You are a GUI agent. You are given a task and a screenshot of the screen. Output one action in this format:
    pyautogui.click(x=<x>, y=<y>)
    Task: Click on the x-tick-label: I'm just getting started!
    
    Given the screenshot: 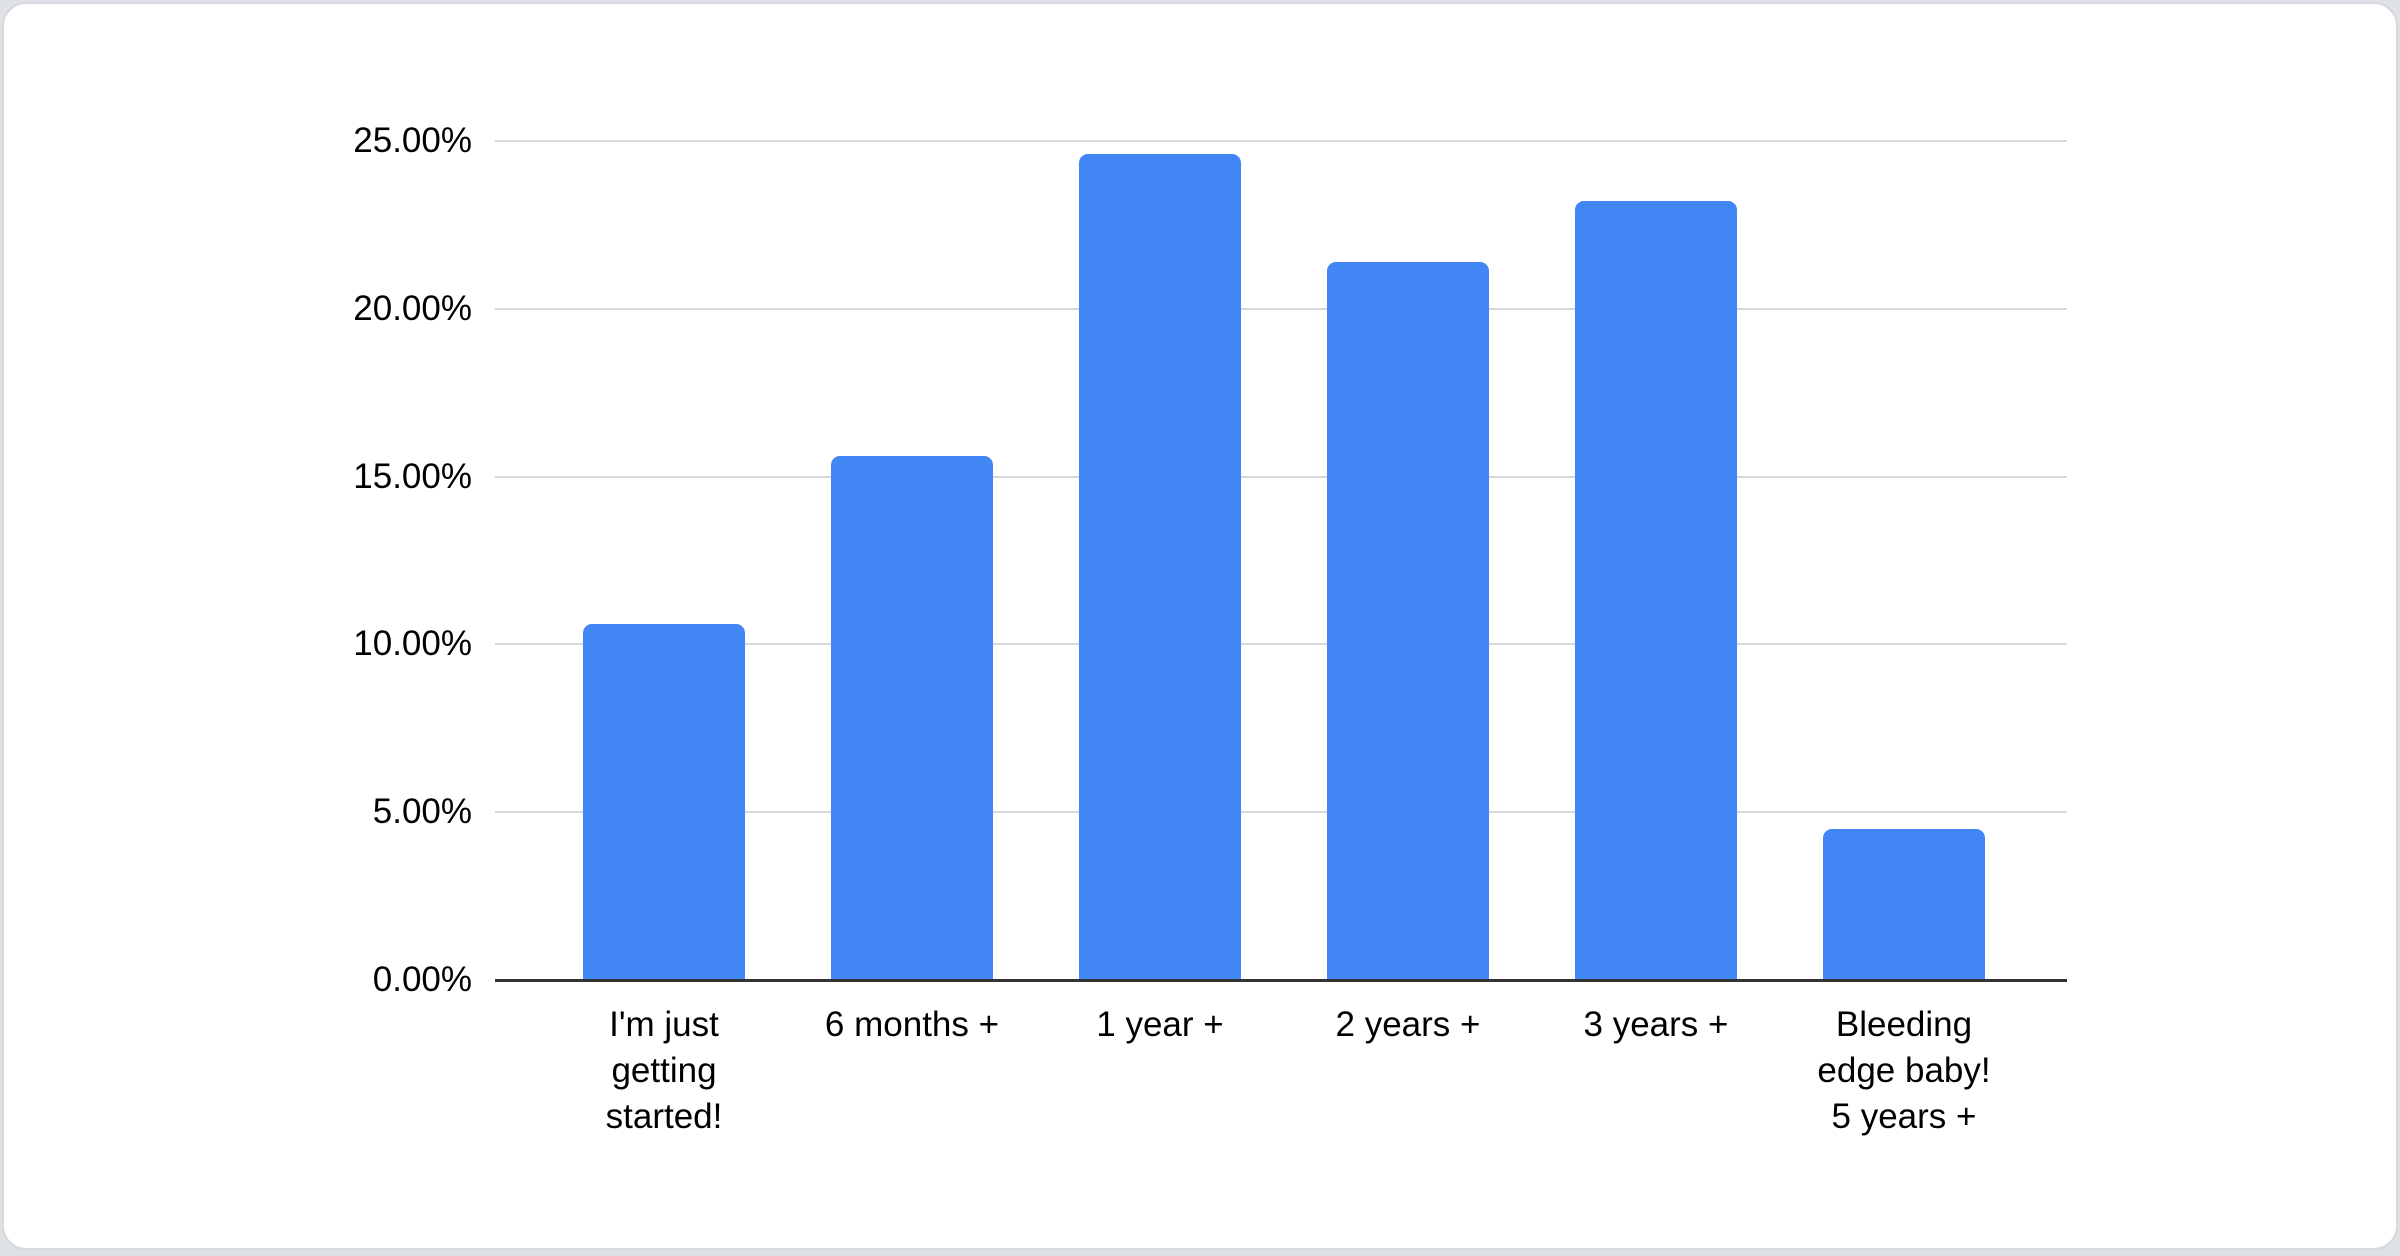 What is the action you would take?
    pyautogui.click(x=664, y=1070)
    